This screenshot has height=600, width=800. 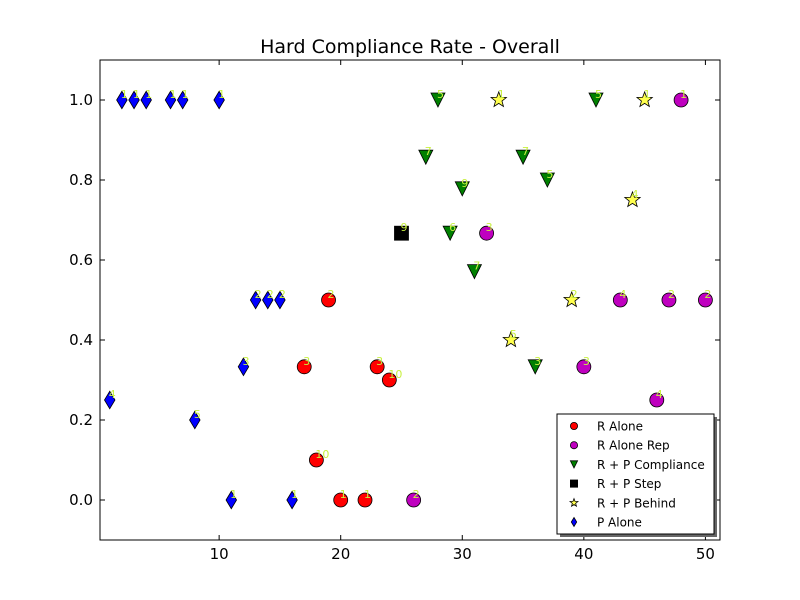 I want to click on x-tick-label: 50, so click(x=705, y=554).